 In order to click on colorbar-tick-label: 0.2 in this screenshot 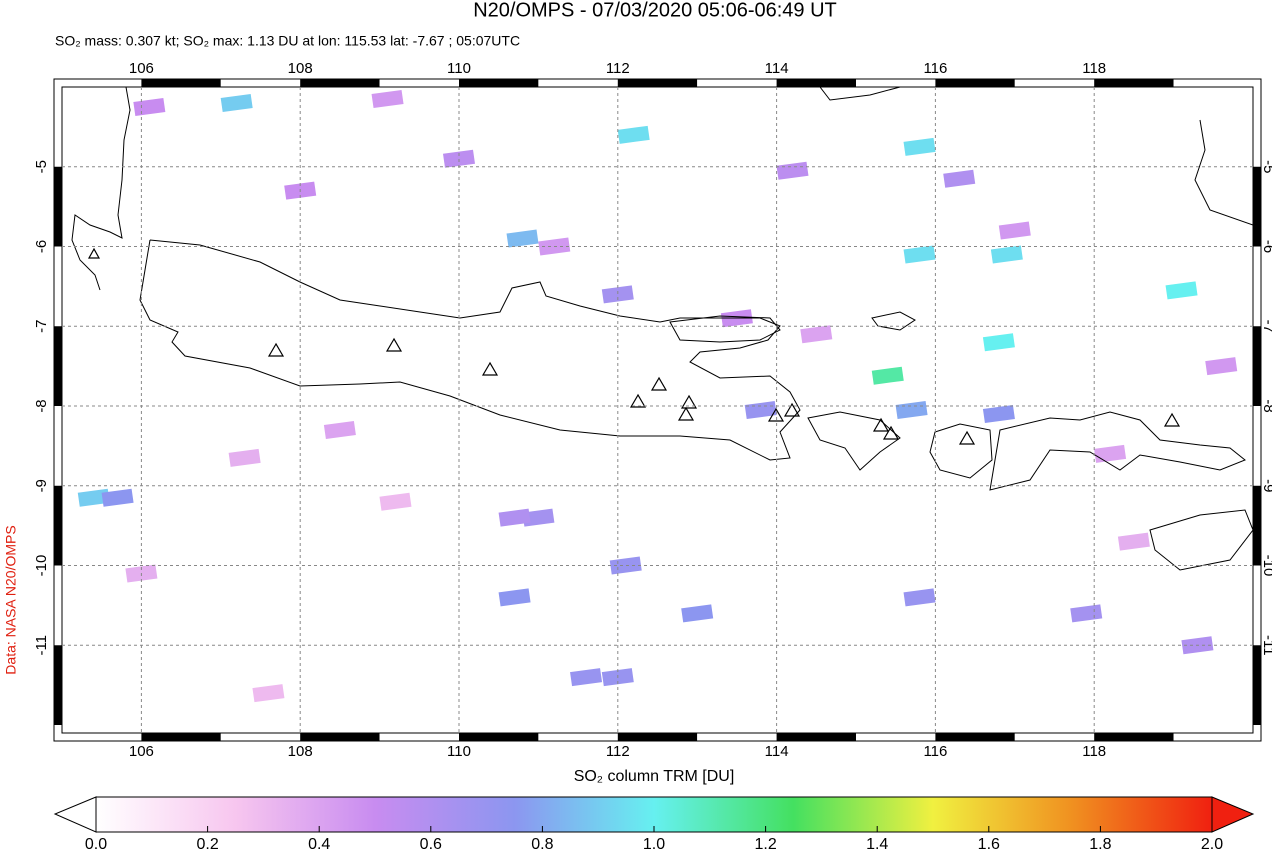, I will do `click(207, 844)`.